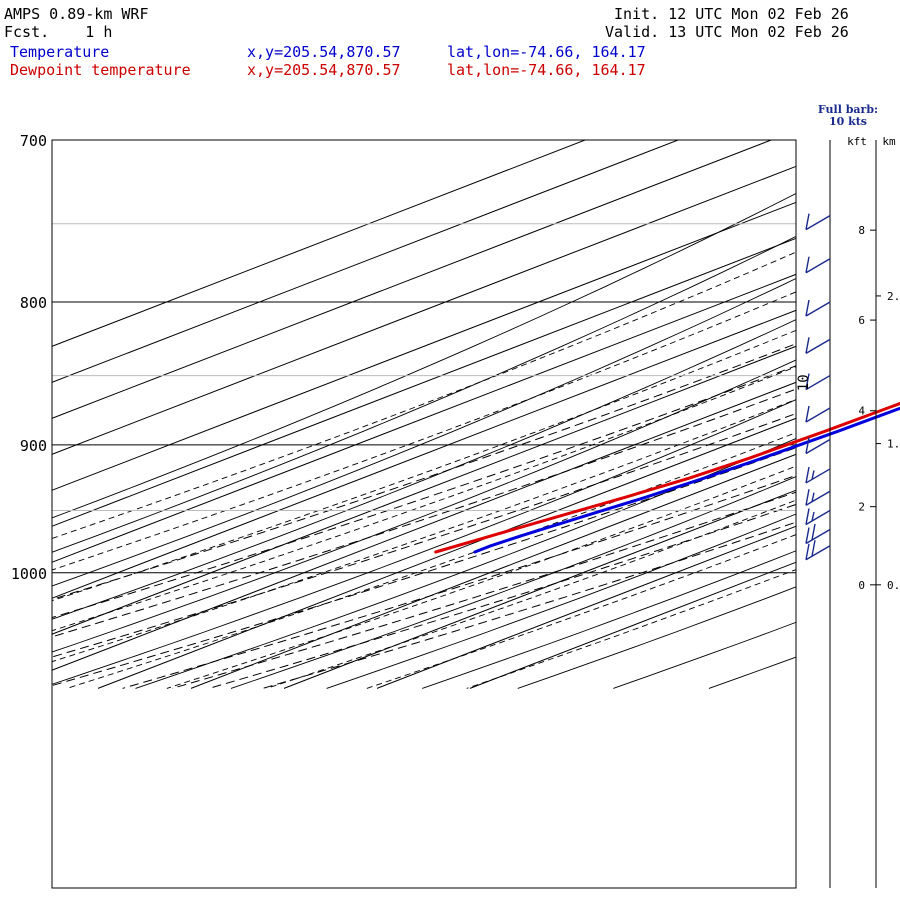 The image size is (900, 900). What do you see at coordinates (813, 475) in the screenshot?
I see `wind-barb-half-flag` at bounding box center [813, 475].